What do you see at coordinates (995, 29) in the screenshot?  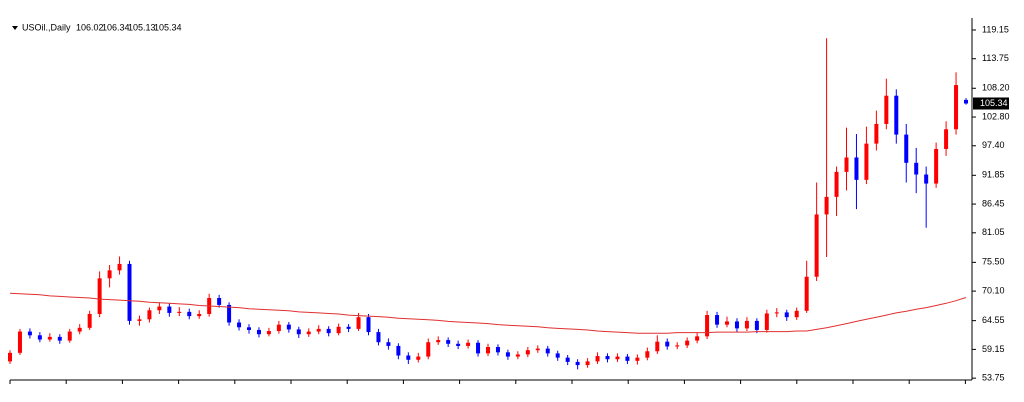 I see `y-tick-label: 119.15` at bounding box center [995, 29].